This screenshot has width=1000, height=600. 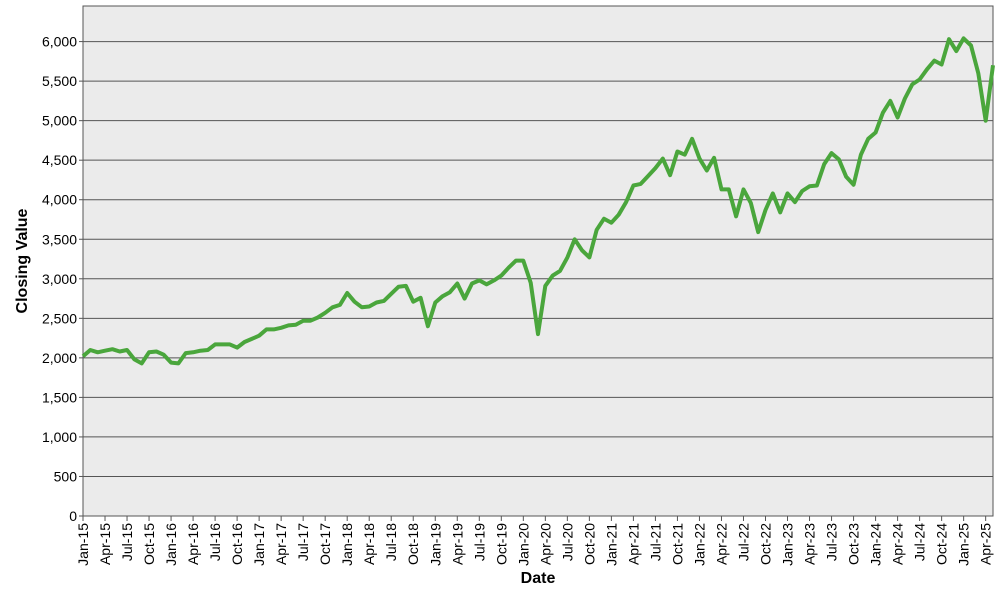 What do you see at coordinates (788, 544) in the screenshot?
I see `x-tick-label: Jan-23` at bounding box center [788, 544].